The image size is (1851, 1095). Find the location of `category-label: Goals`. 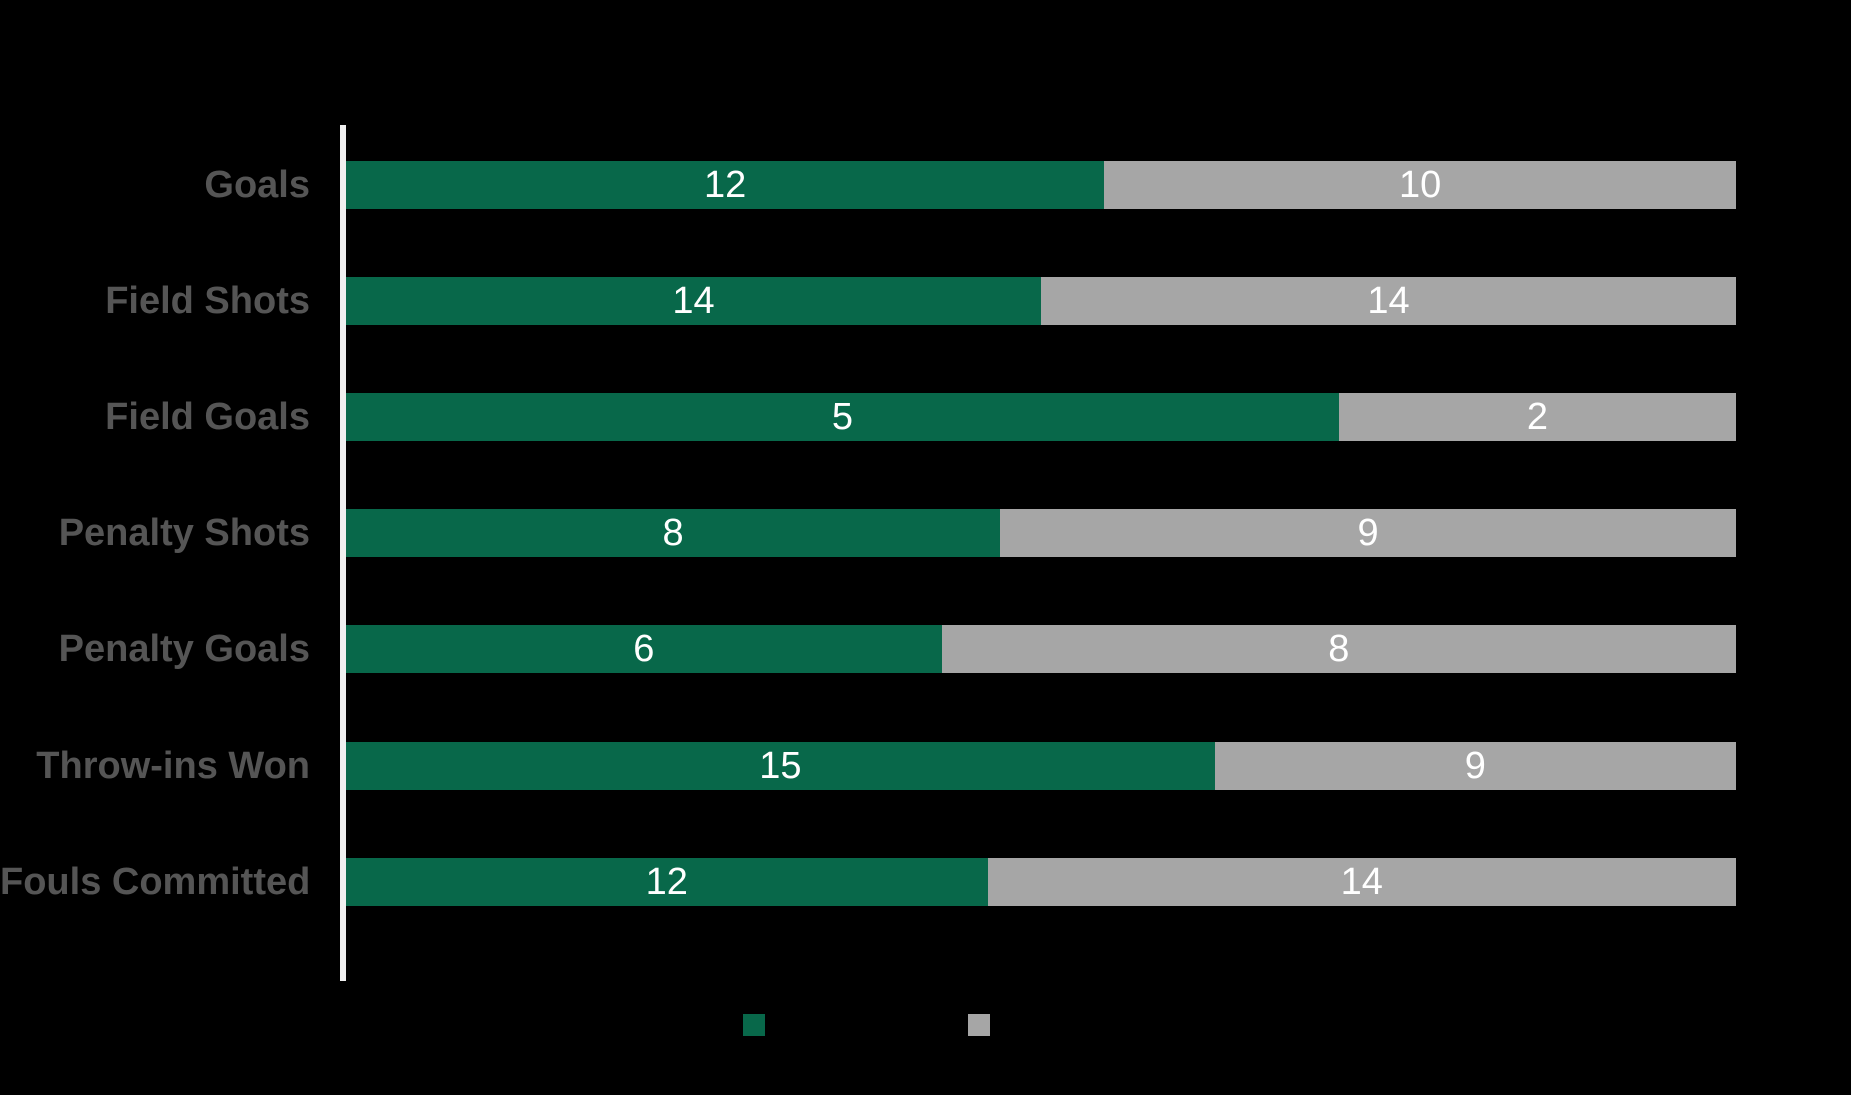

category-label: Goals is located at coordinates (257, 185).